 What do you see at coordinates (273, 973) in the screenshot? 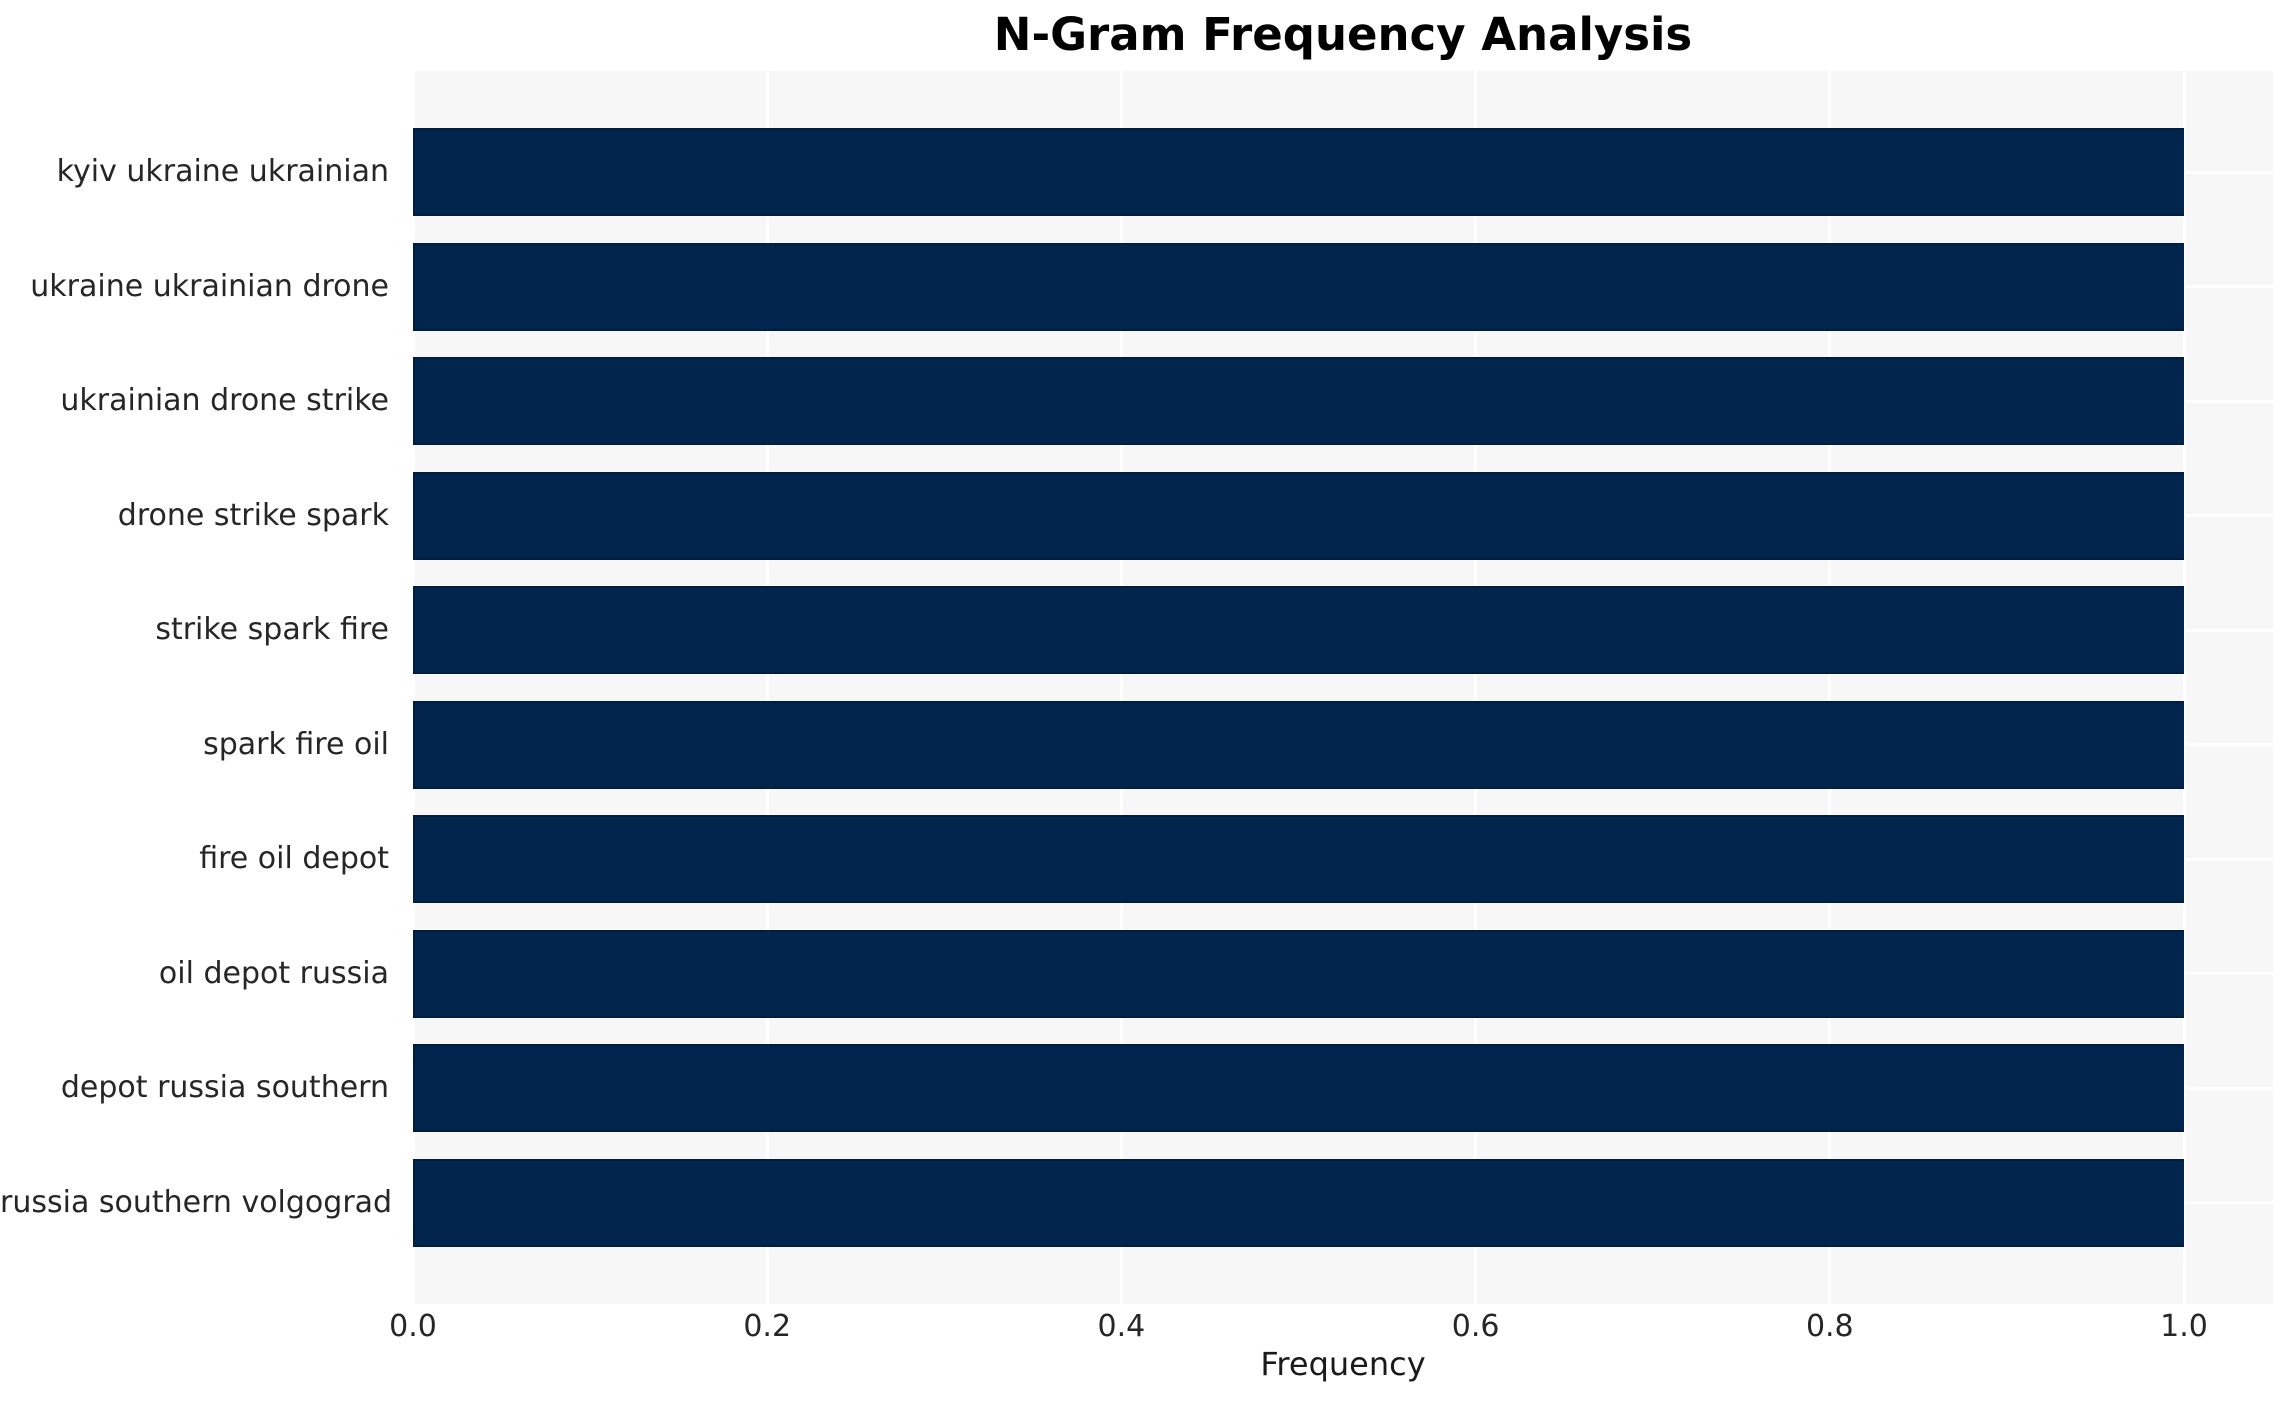
I see `y-tick-label: oil depot russia` at bounding box center [273, 973].